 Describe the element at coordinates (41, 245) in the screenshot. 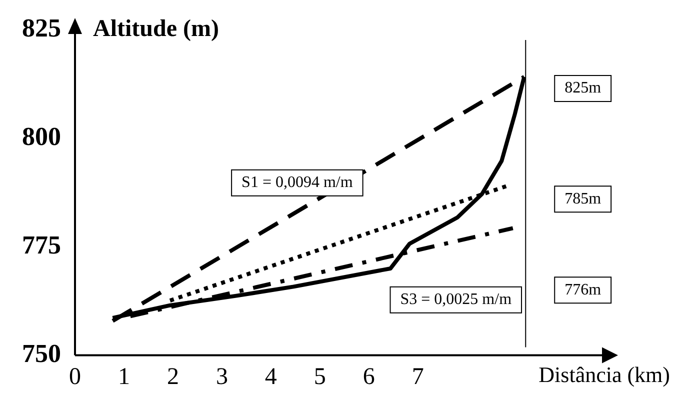

I see `y-tick-label: 775` at that location.